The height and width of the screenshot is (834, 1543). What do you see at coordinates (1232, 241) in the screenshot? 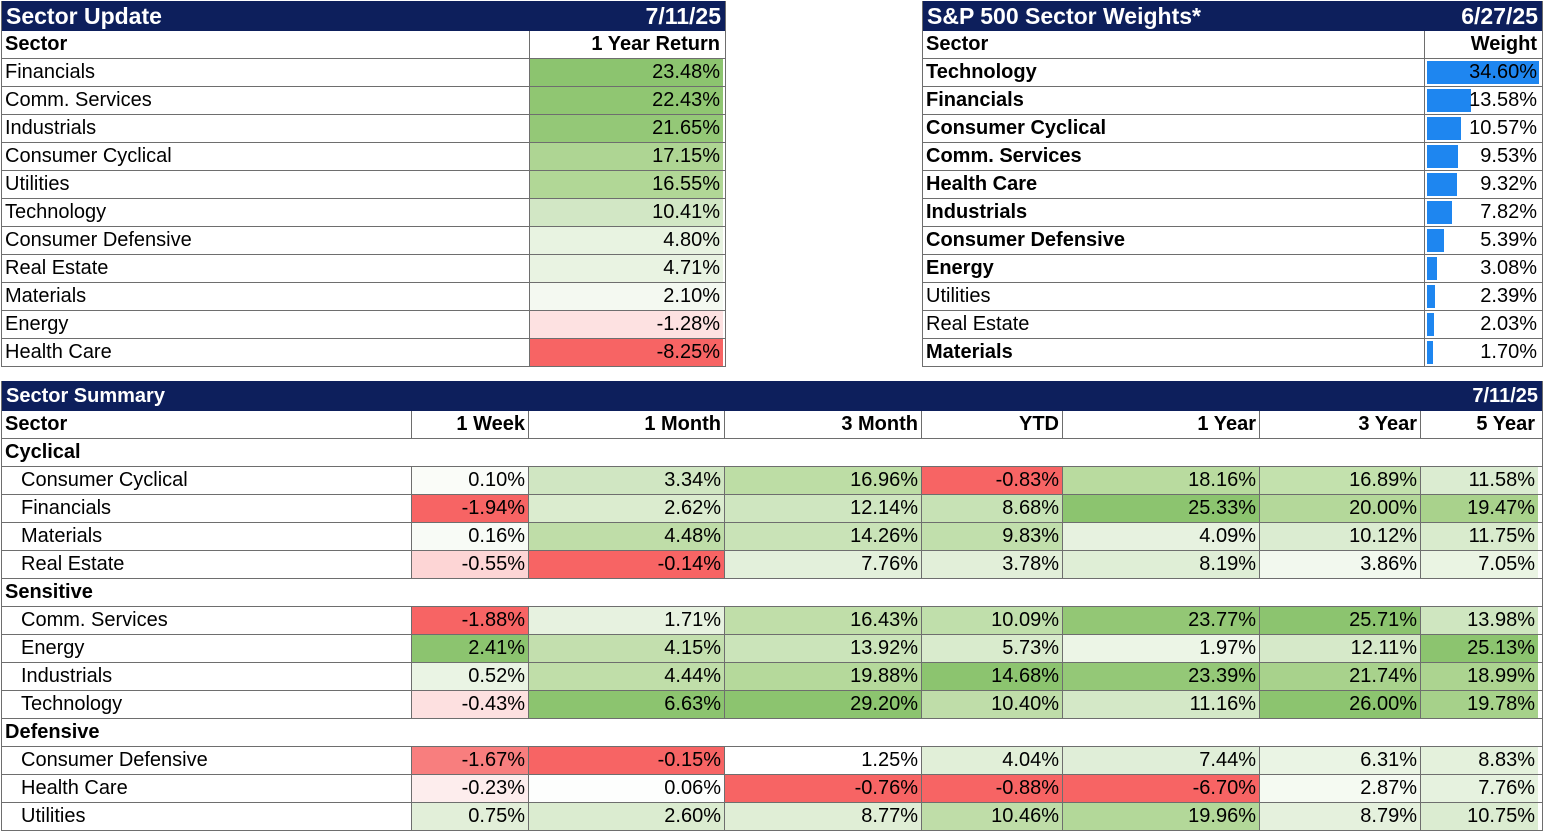
I see `table-row: Consumer Defensive 5.39%` at bounding box center [1232, 241].